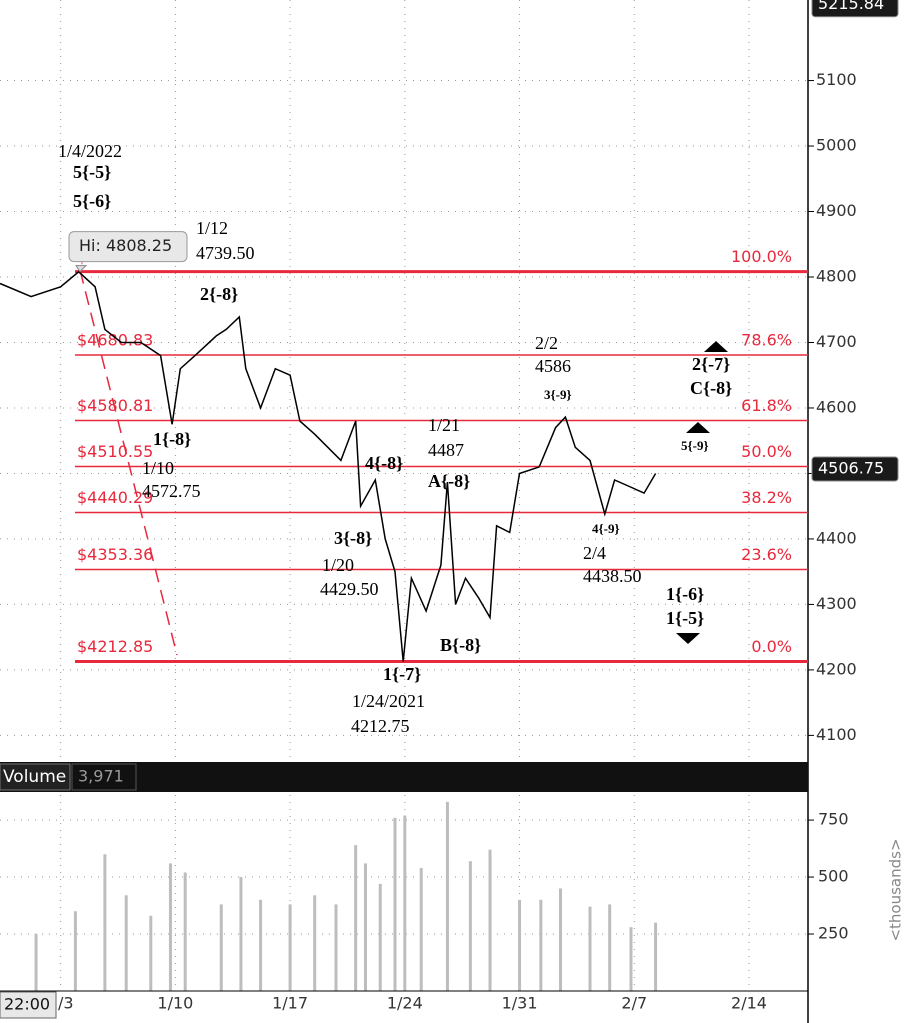 Image resolution: width=905 pixels, height=1023 pixels. What do you see at coordinates (612, 576) in the screenshot?
I see `annotation: 4438.50` at bounding box center [612, 576].